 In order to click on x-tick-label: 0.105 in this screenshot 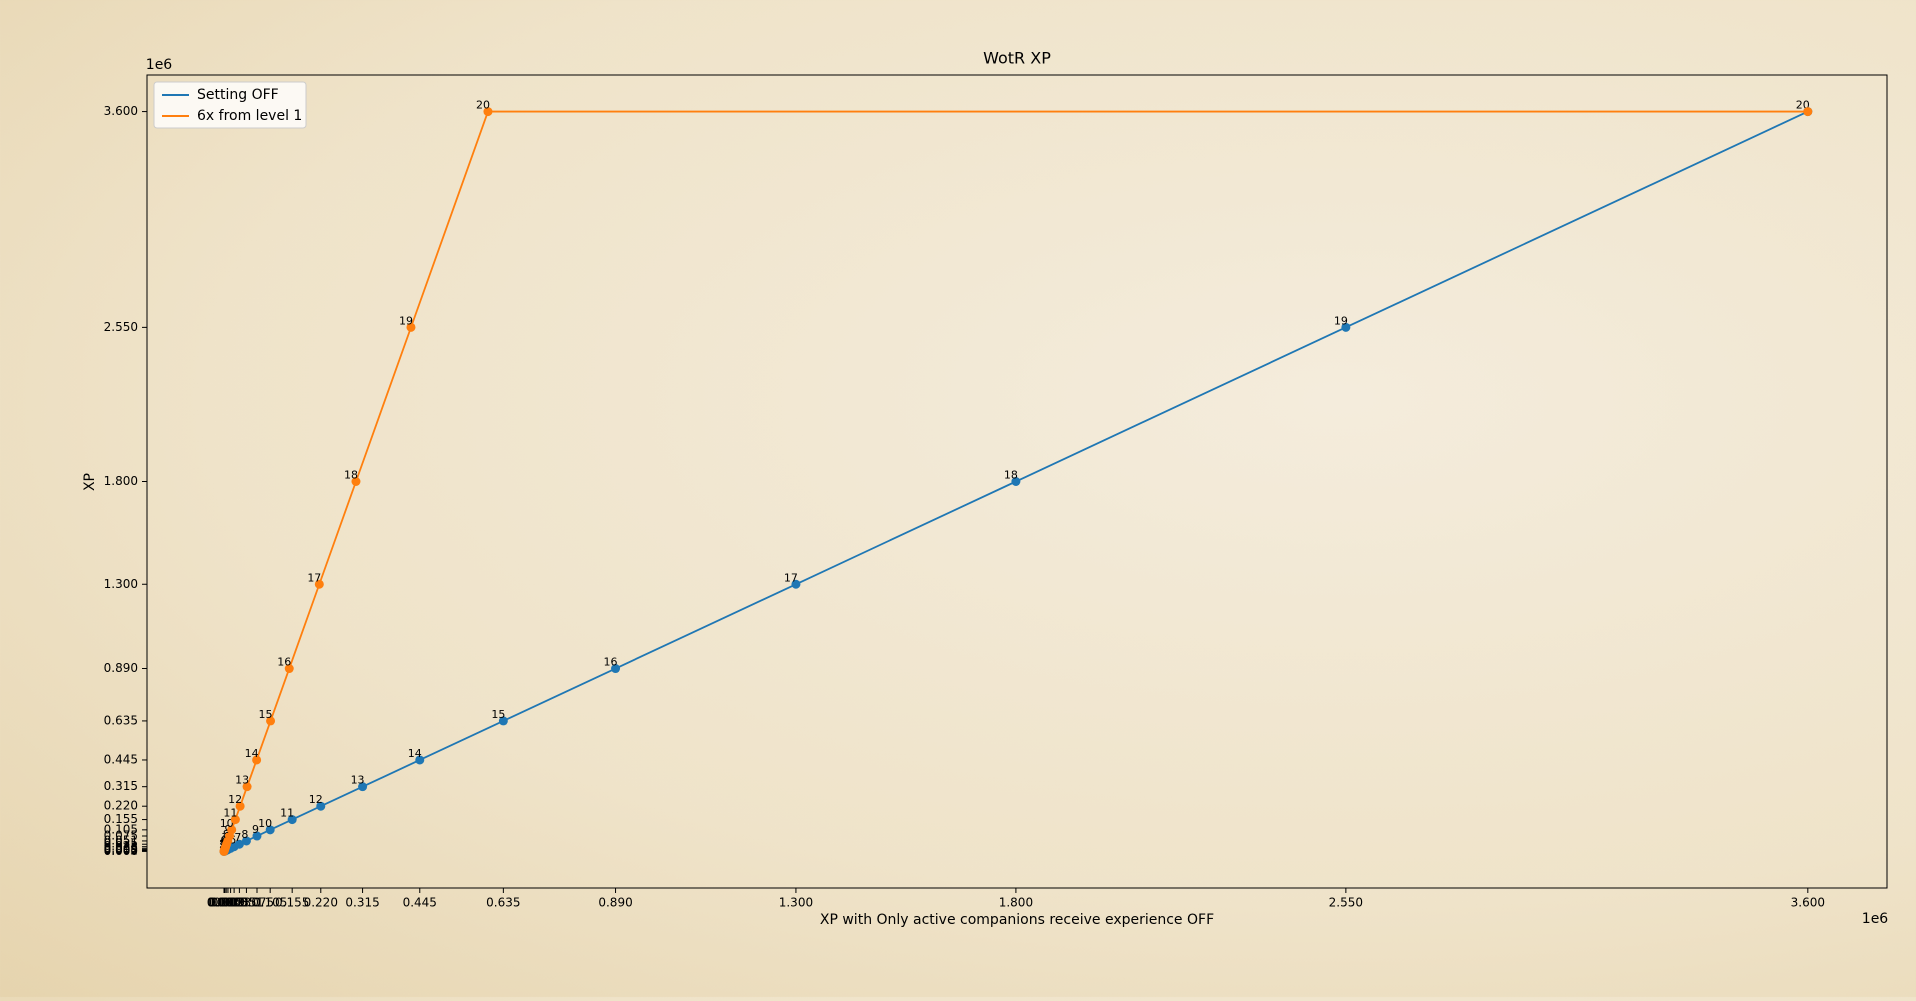, I will do `click(270, 903)`.